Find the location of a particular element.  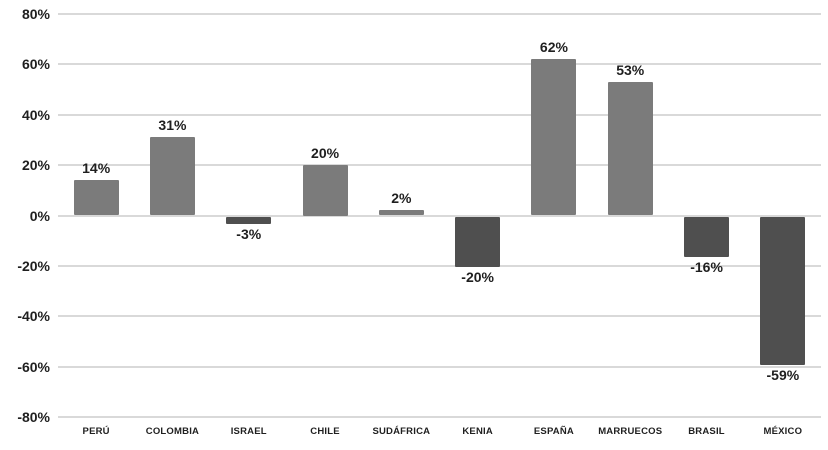

y-axis-tick-label: -20% is located at coordinates (33, 265).